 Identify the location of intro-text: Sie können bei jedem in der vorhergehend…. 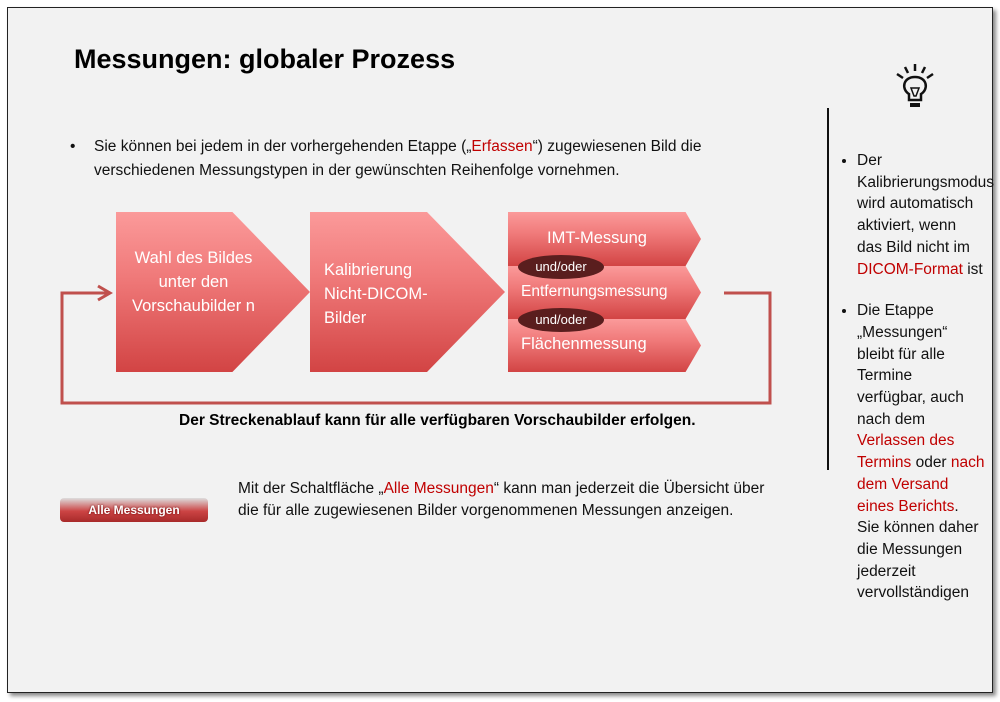
(283, 146).